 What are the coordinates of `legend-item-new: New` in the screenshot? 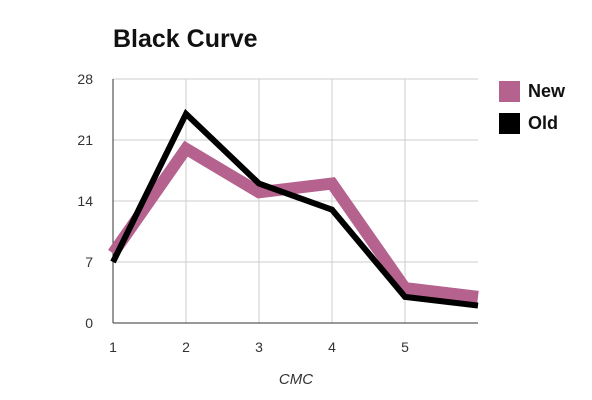 It's located at (532, 91).